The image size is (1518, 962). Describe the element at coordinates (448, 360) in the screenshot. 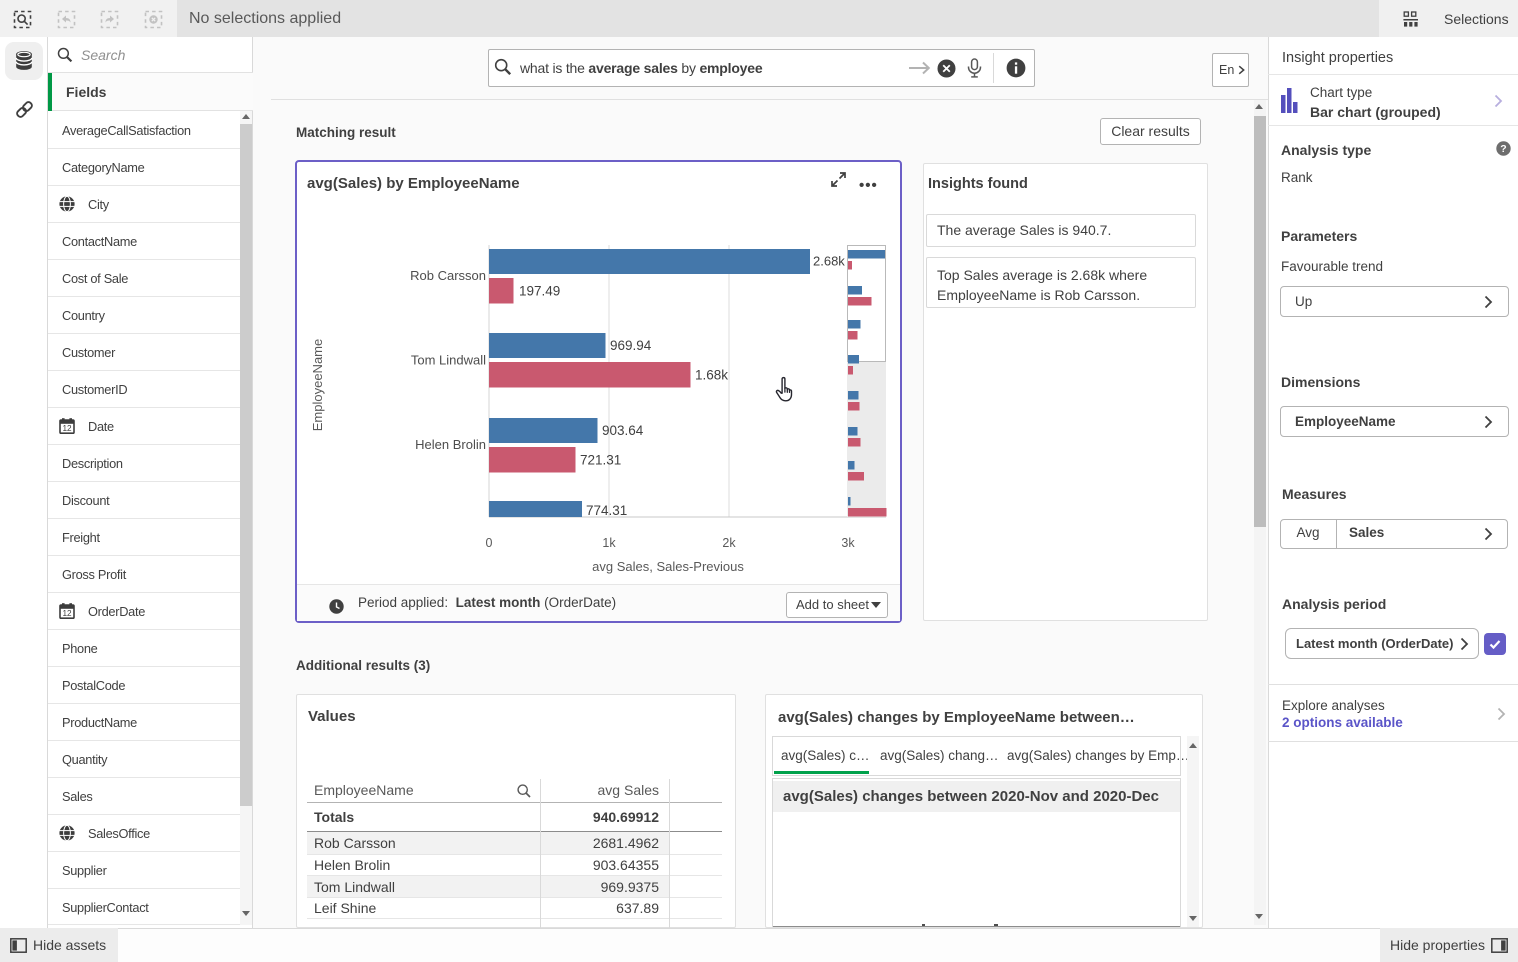

I see `svg-text: Tom Lindwall` at that location.